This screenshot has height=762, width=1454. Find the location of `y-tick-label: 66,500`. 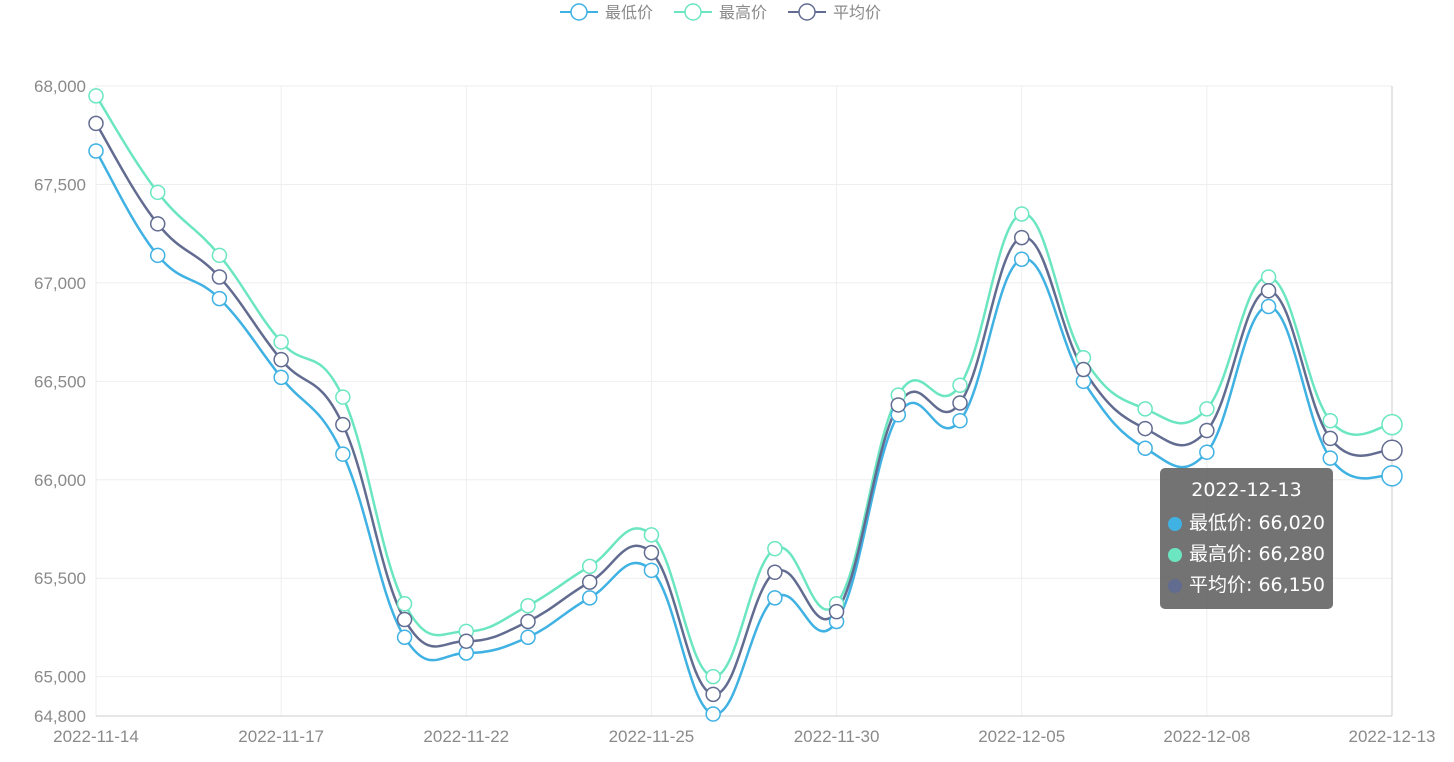

y-tick-label: 66,500 is located at coordinates (60, 381).